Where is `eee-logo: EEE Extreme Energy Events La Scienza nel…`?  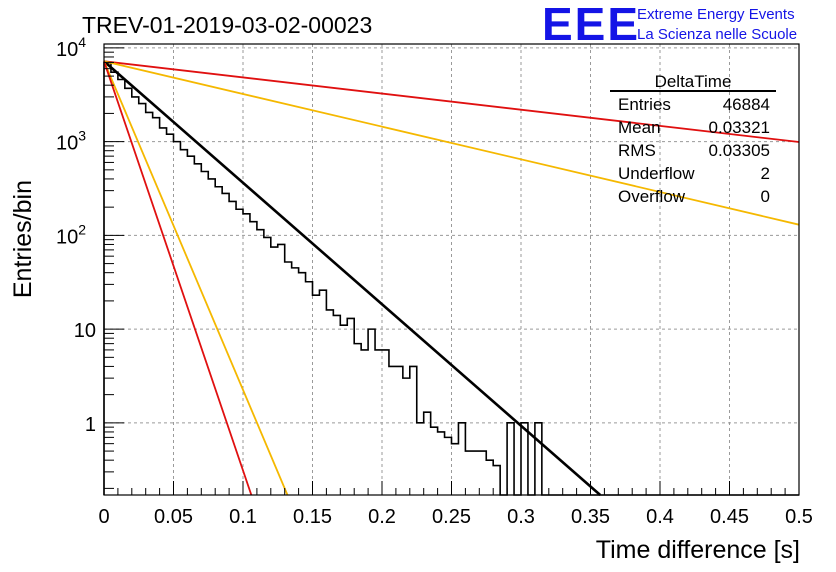
eee-logo: EEE Extreme Energy Events La Scienza nel… is located at coordinates (669, 25).